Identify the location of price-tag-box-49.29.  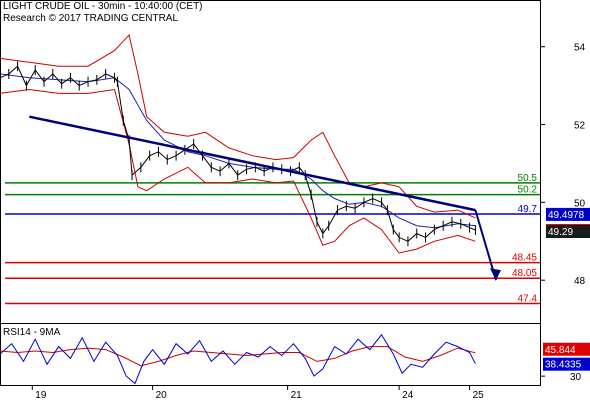
(568, 231).